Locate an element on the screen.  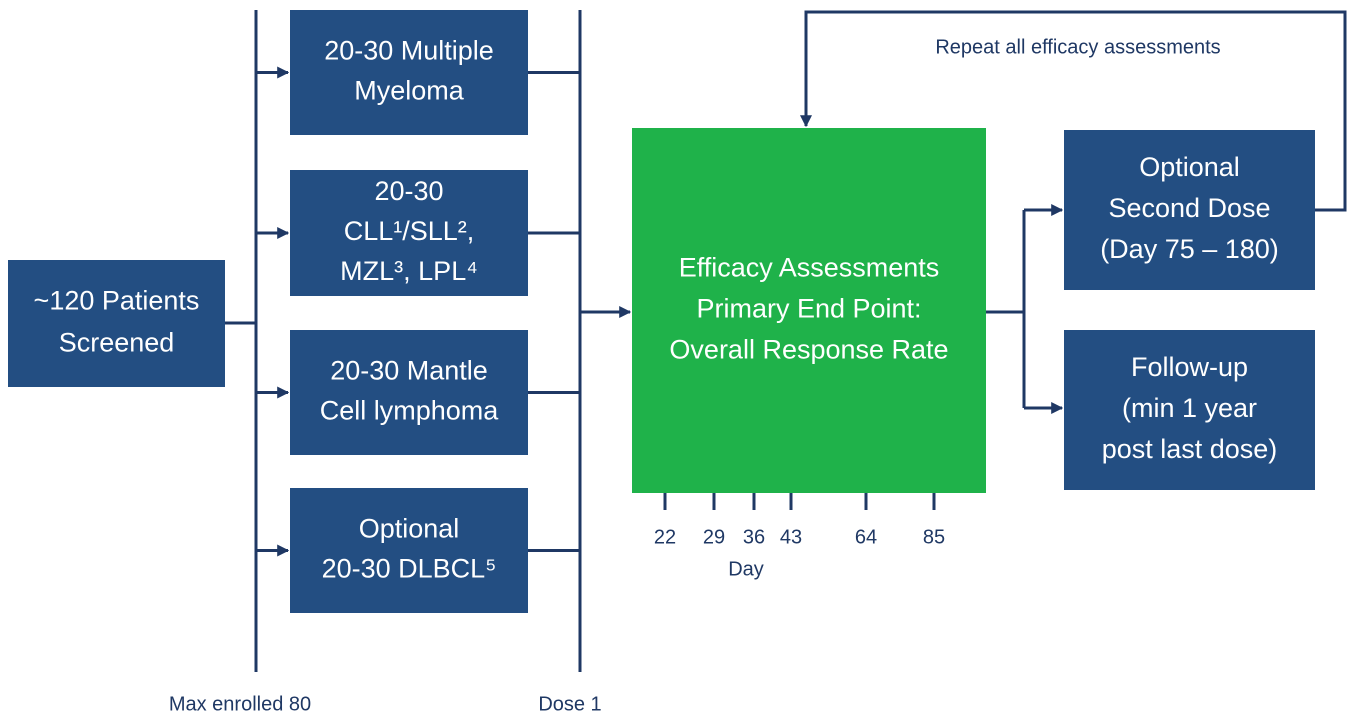
box-label: post last dose) is located at coordinates (1190, 449).